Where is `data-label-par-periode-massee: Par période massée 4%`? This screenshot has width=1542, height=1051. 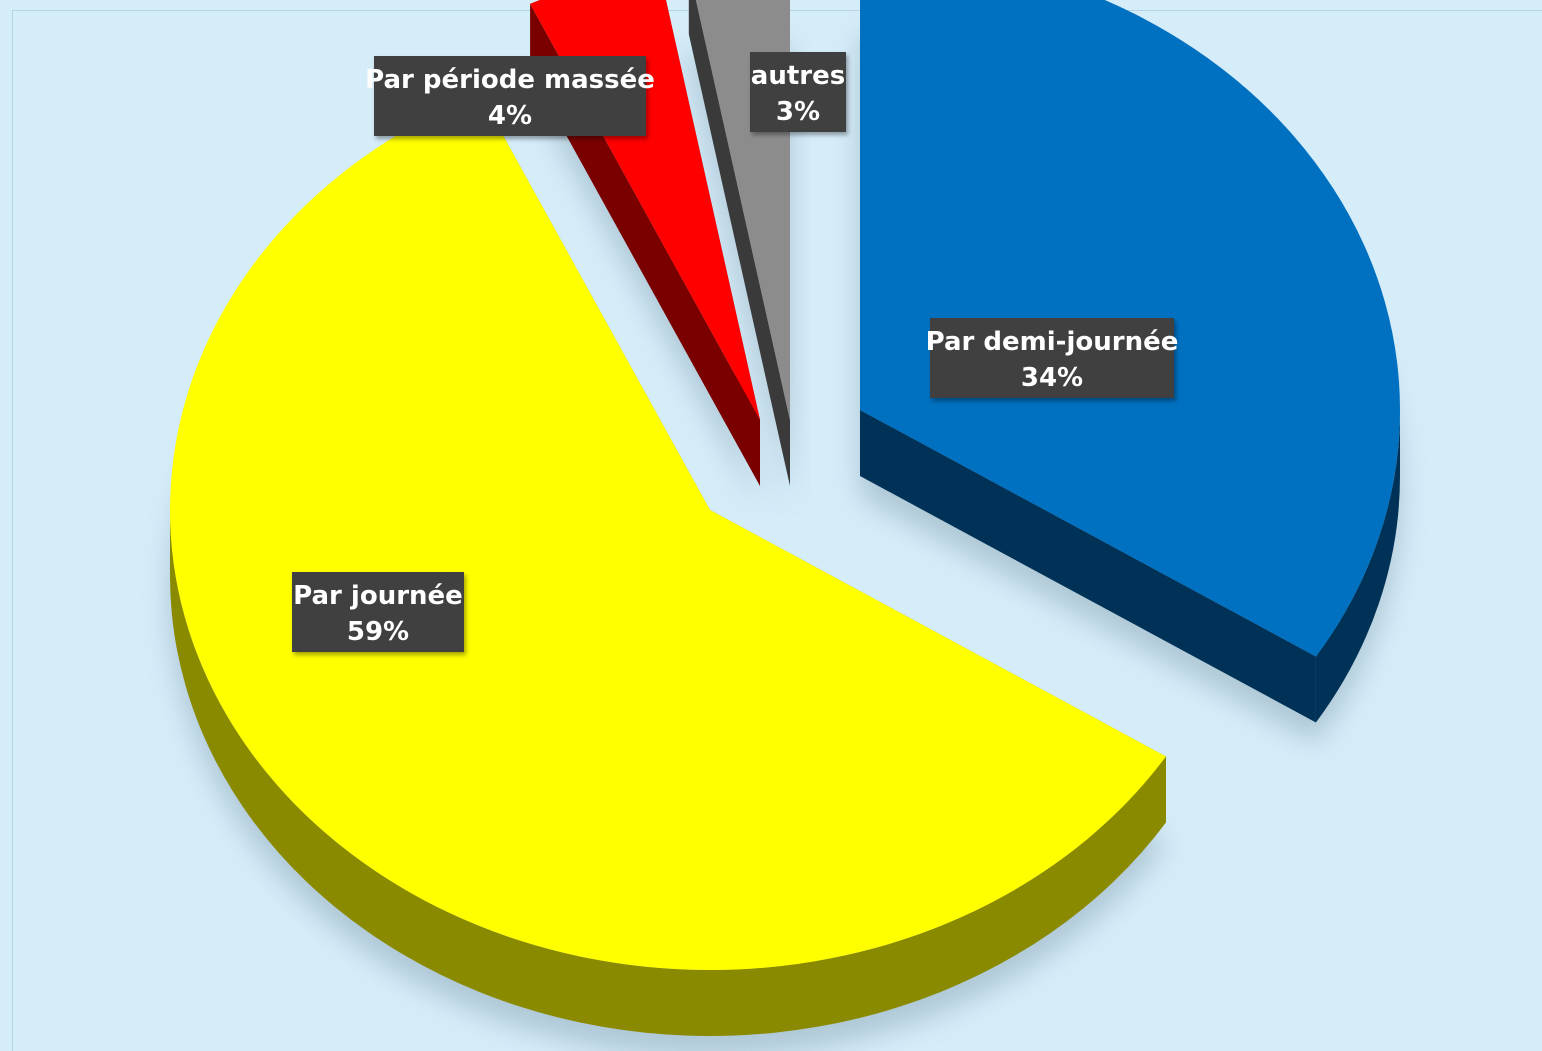 data-label-par-periode-massee: Par période massée 4% is located at coordinates (510, 96).